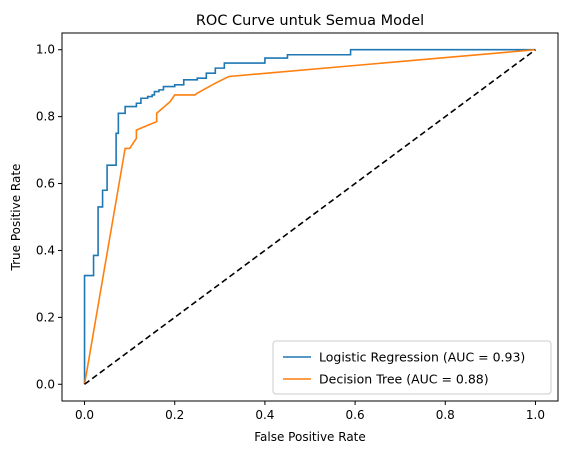 The image size is (567, 455). Describe the element at coordinates (49, 217) in the screenshot. I see `y-axis-ticks: 0.0 0.2 0.4 0.6 0.8 1.0` at that location.